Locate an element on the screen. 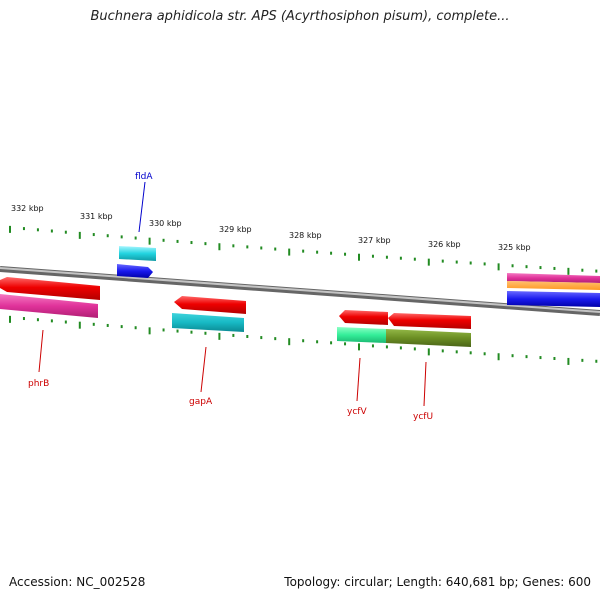 The image size is (600, 600). tick-label-328: 328 kbp is located at coordinates (305, 235).